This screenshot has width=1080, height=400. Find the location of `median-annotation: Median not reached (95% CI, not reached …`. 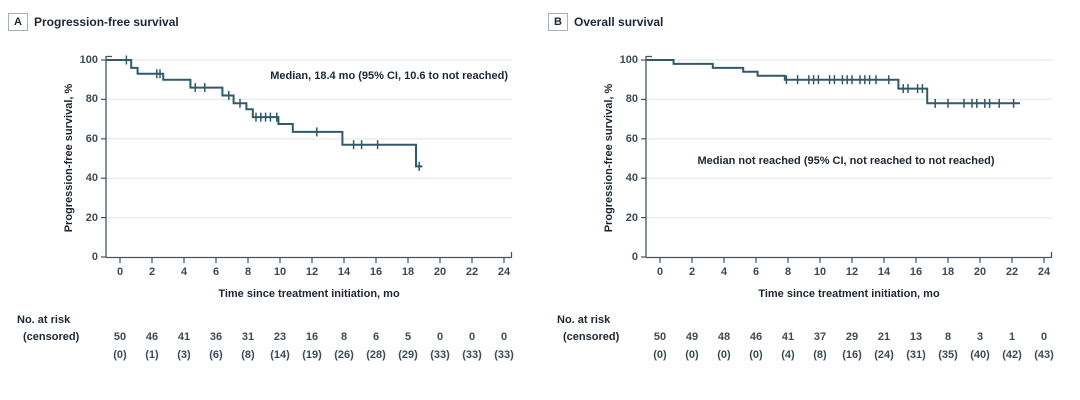

median-annotation: Median not reached (95% CI, not reached … is located at coordinates (846, 161).